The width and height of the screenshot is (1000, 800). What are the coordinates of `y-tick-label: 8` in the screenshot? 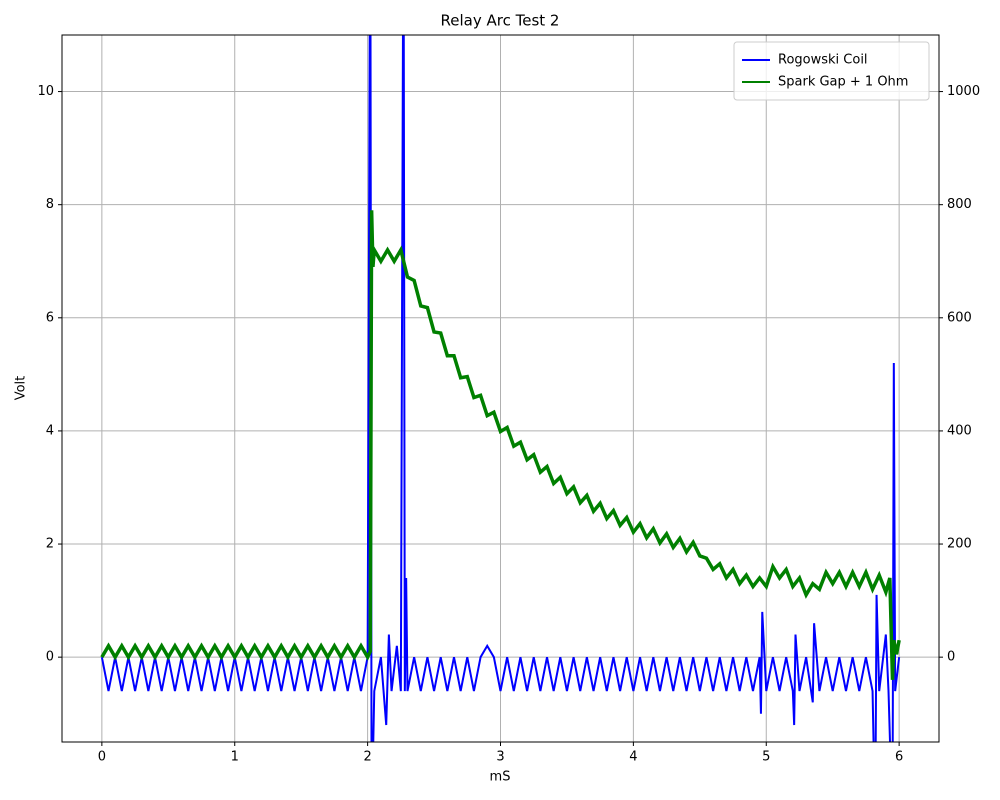 It's located at (50, 204).